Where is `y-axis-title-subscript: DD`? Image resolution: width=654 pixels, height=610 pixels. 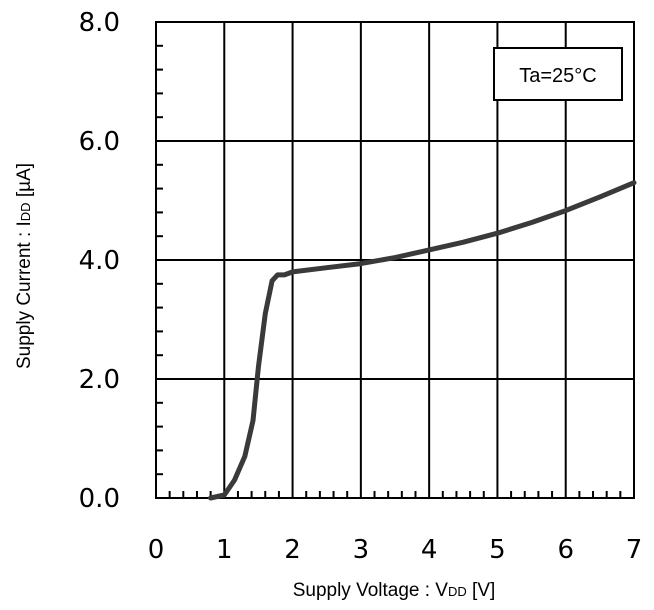 y-axis-title-subscript: DD is located at coordinates (25, 211).